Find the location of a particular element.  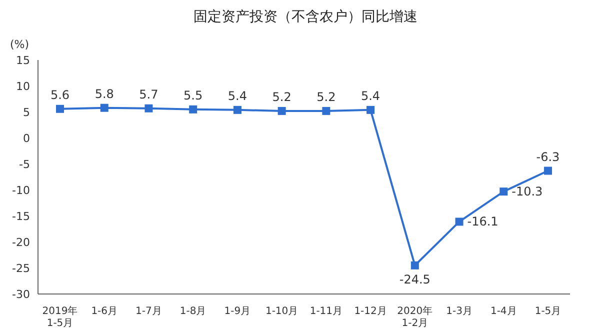

y-tick-label: 5 is located at coordinates (26, 112).